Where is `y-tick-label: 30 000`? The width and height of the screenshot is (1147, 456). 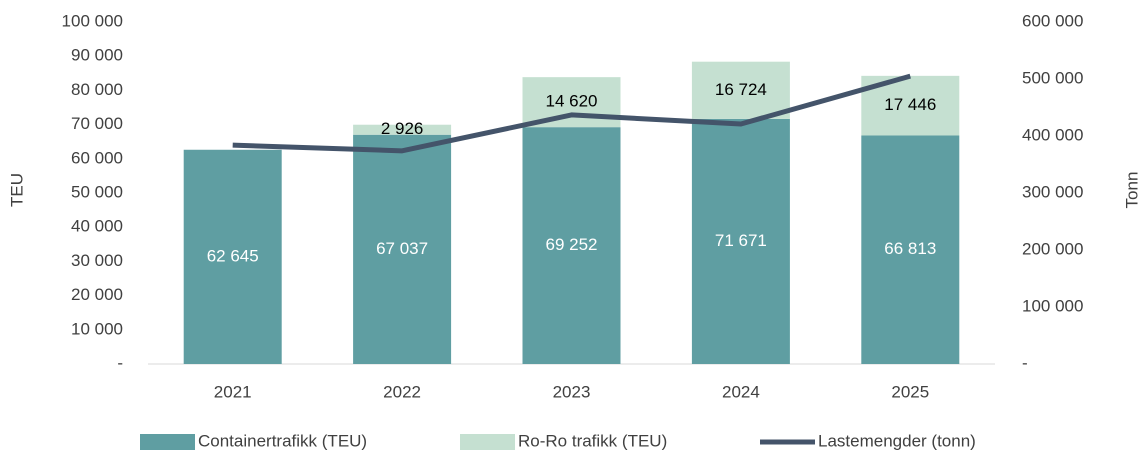
y-tick-label: 30 000 is located at coordinates (97, 260).